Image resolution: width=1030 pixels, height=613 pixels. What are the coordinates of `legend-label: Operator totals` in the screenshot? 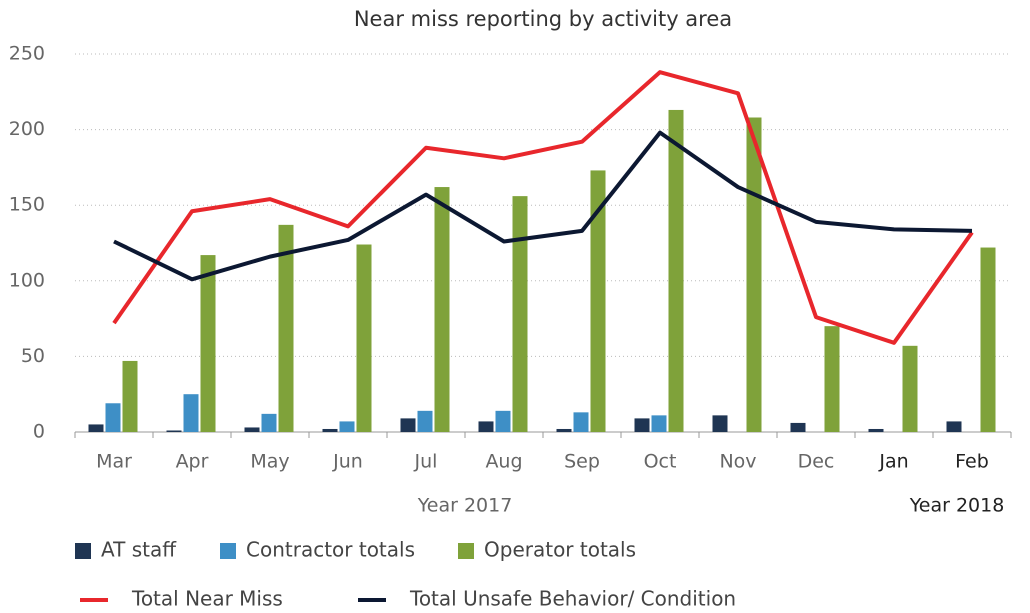 It's located at (560, 550).